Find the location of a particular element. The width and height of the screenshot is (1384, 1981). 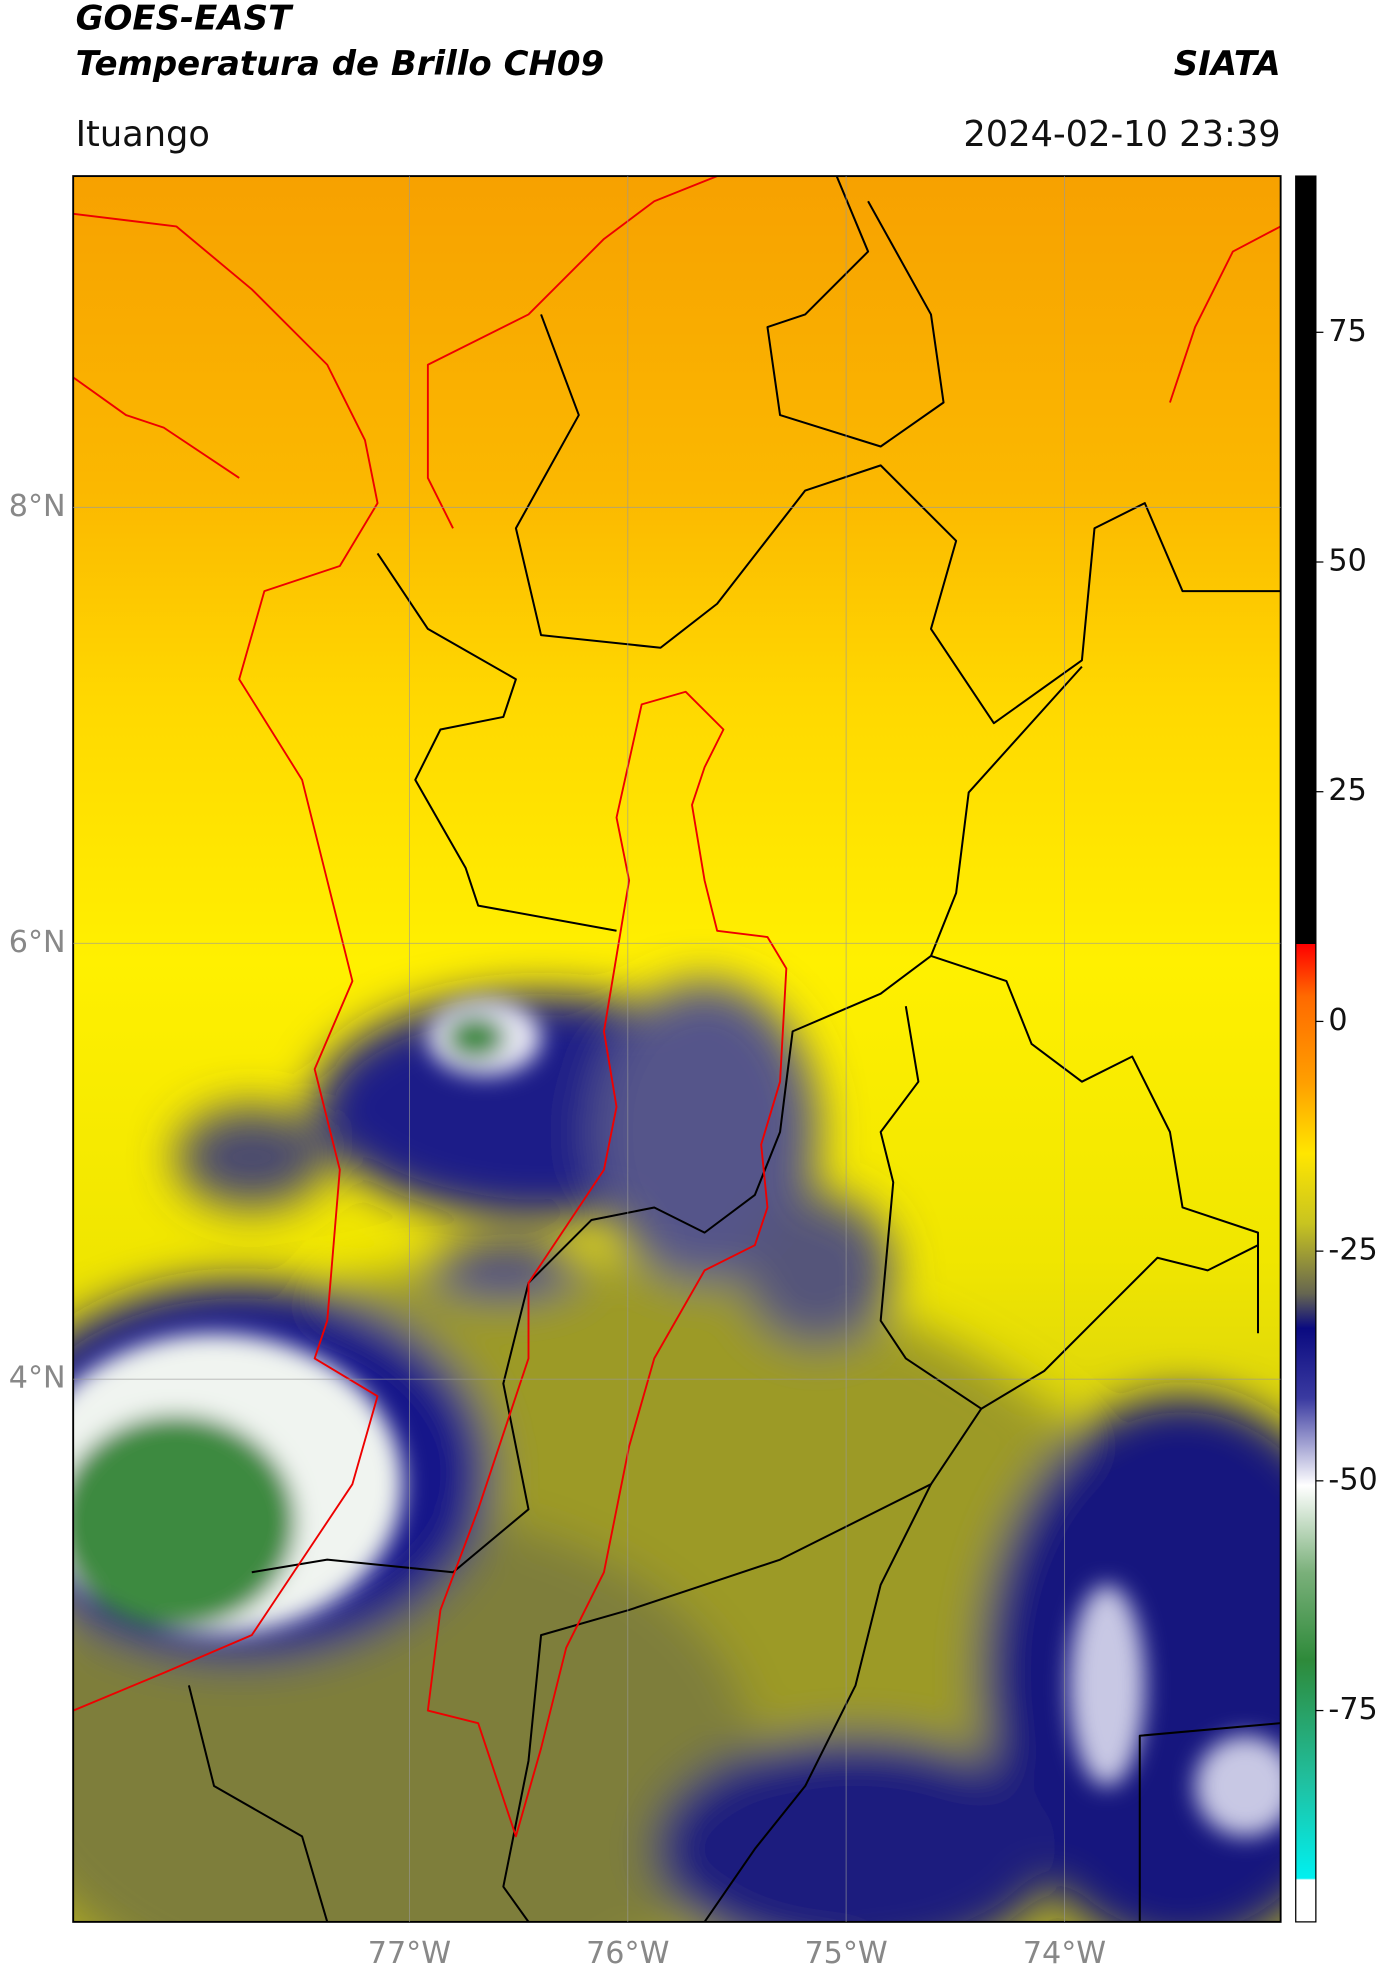

title: GOES-EAST is located at coordinates (185, 19).